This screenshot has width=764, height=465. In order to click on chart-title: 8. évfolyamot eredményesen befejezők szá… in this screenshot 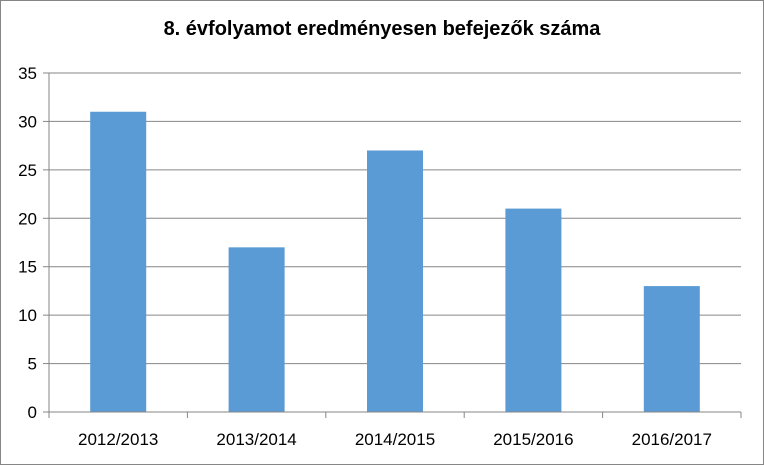, I will do `click(382, 29)`.